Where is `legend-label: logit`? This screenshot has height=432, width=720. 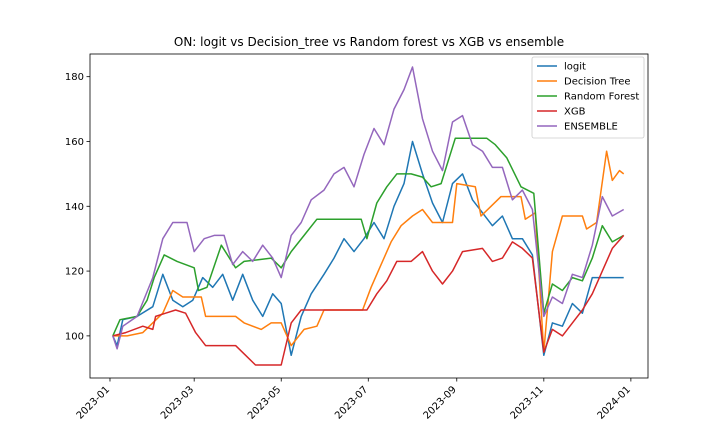
legend-label: logit is located at coordinates (575, 67).